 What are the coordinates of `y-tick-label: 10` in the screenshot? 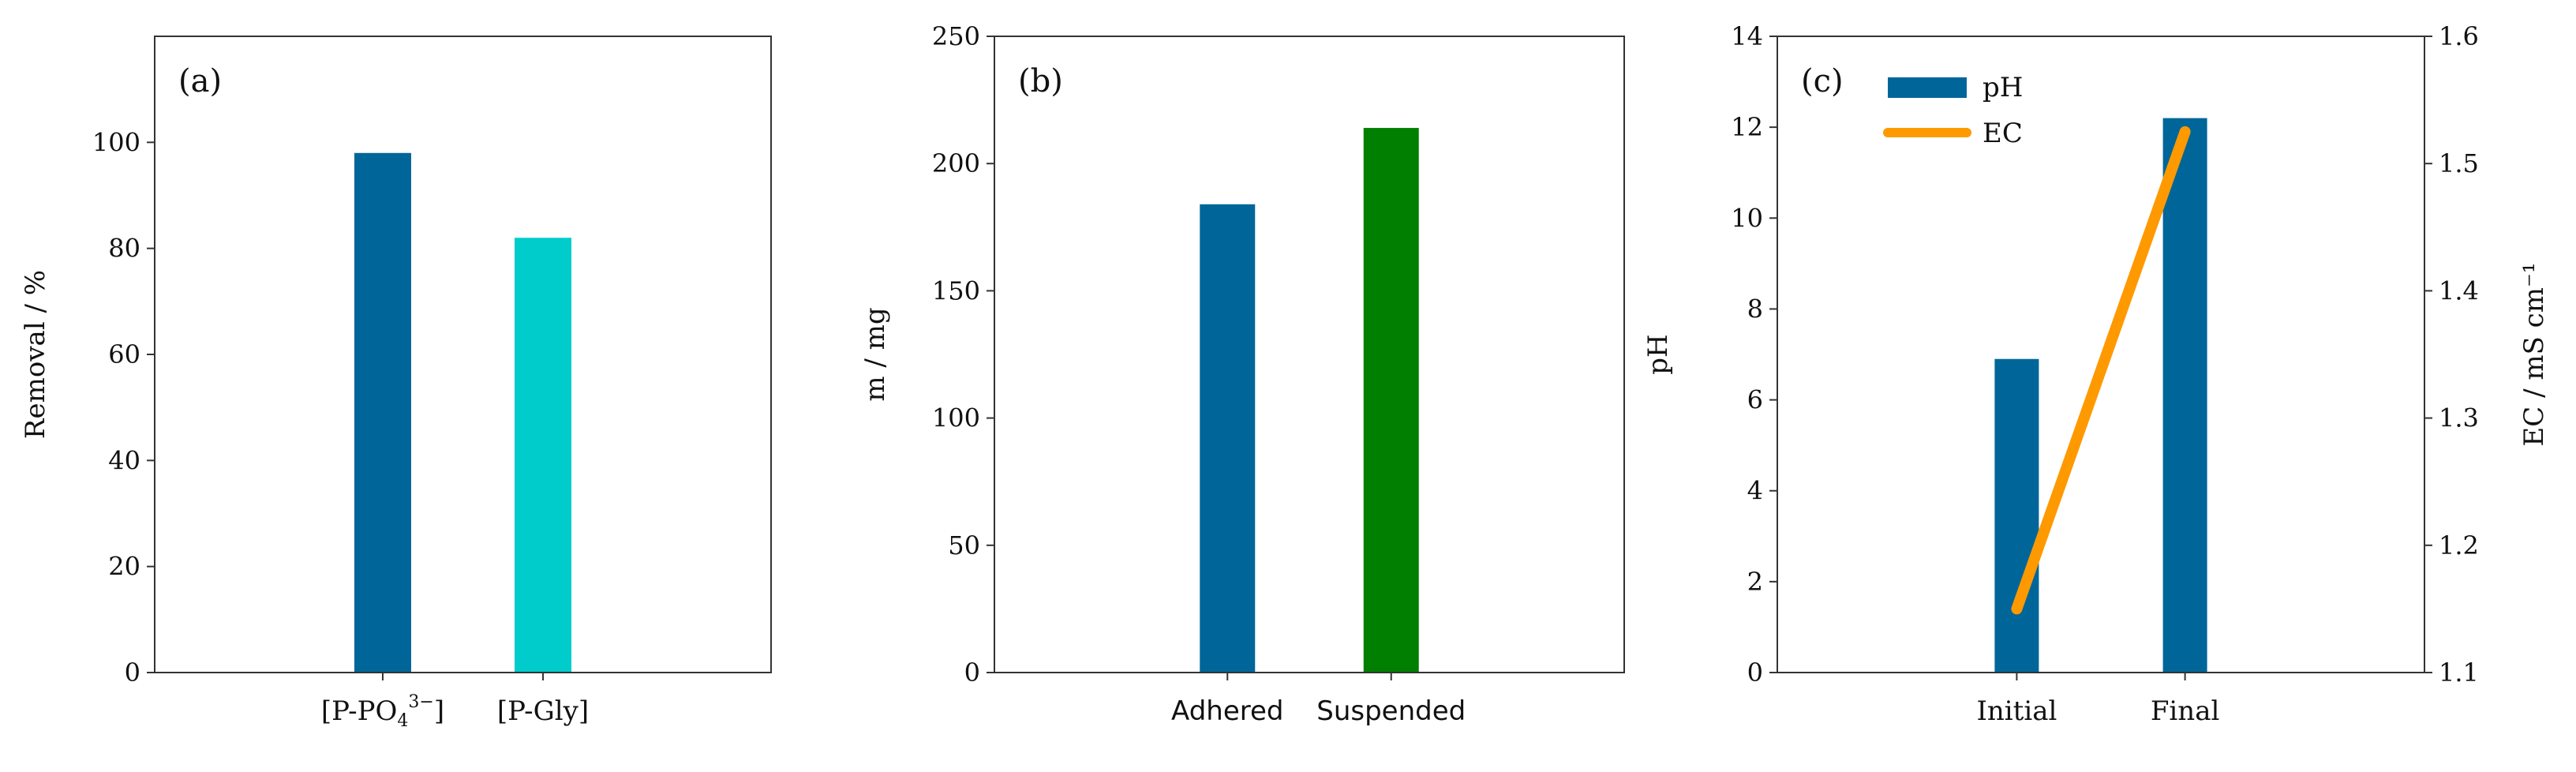 It's located at (1747, 218).